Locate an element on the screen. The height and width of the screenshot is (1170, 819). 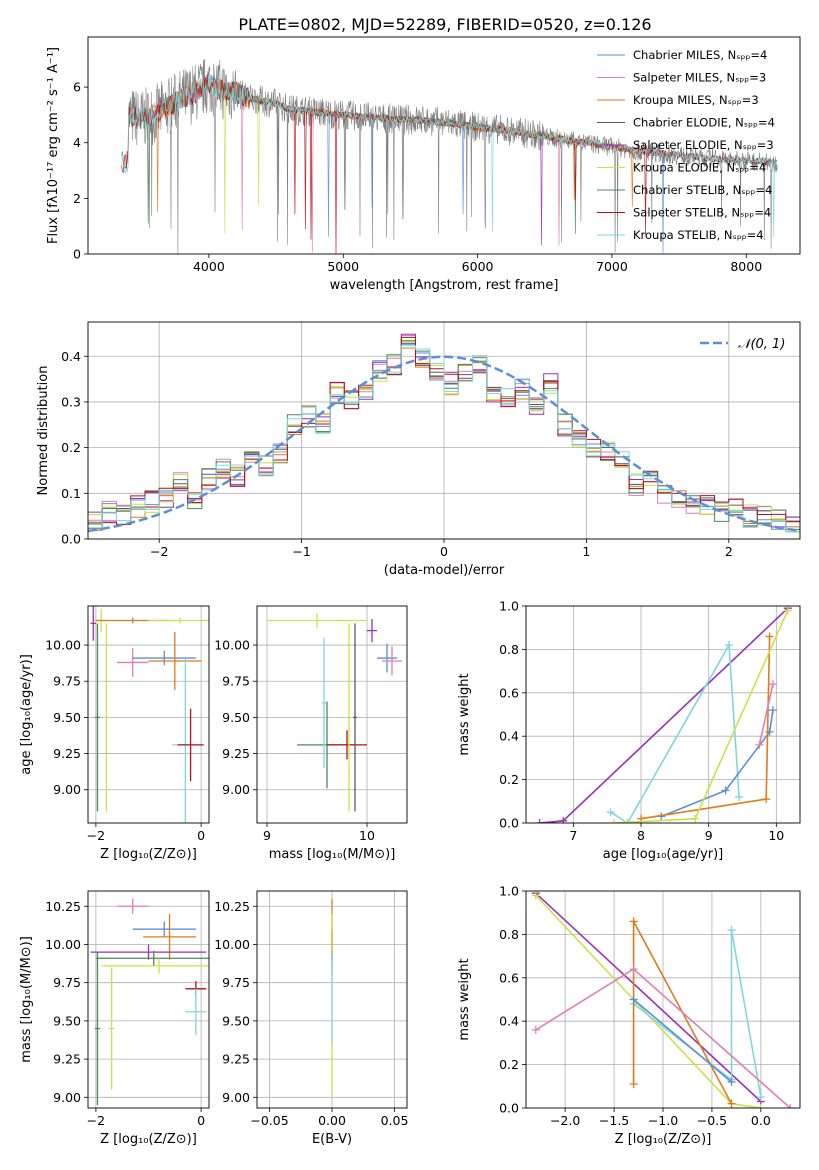
x-tick-label: 7 is located at coordinates (573, 835).